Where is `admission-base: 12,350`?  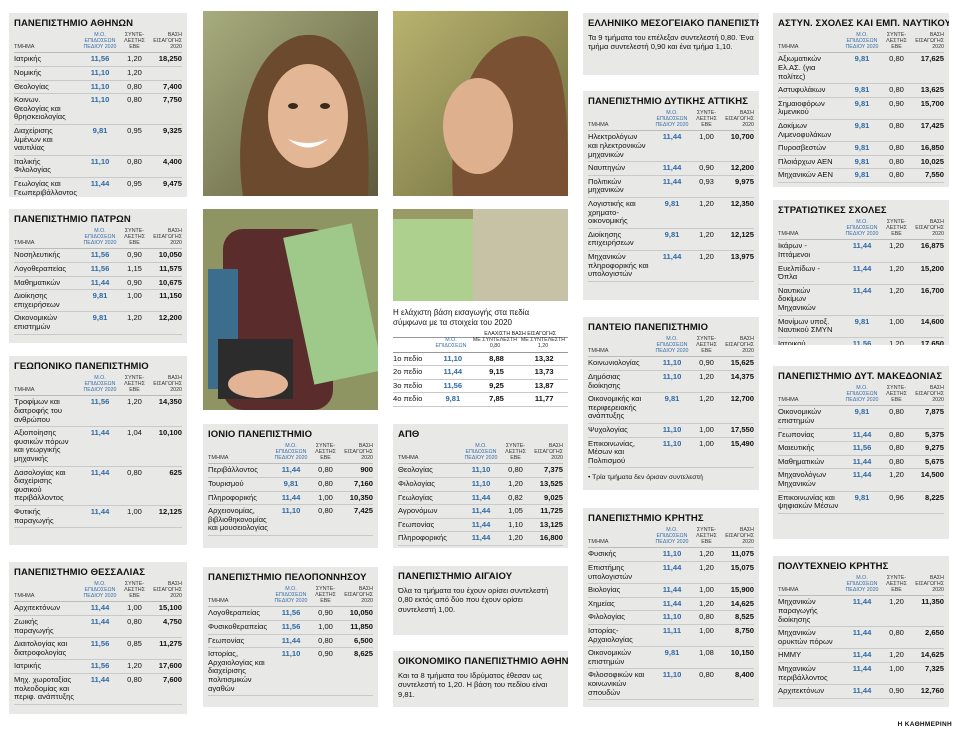
admission-base: 12,350 is located at coordinates (742, 203).